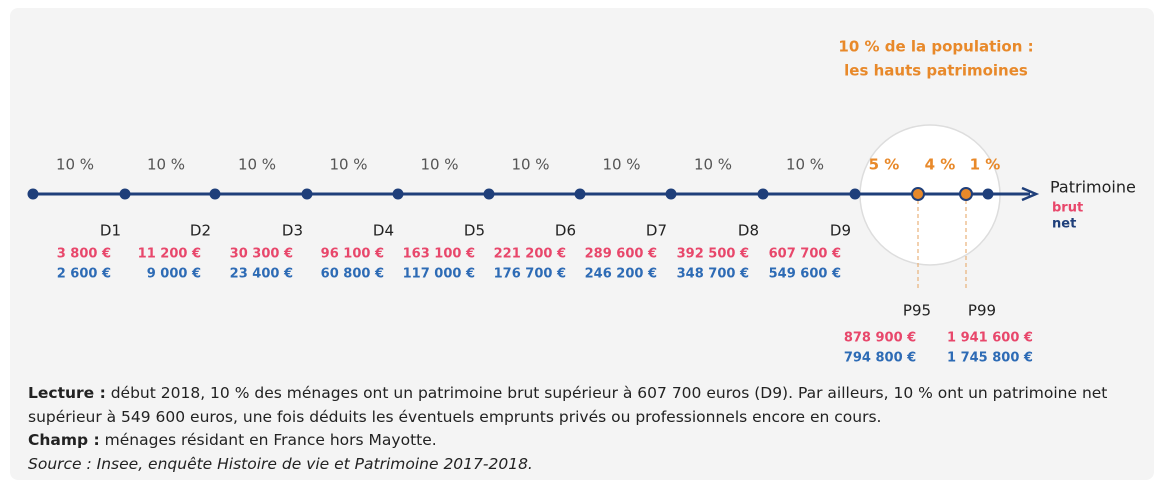 The height and width of the screenshot is (490, 1162). What do you see at coordinates (940, 165) in the screenshot?
I see `high-share-label: 4 %` at bounding box center [940, 165].